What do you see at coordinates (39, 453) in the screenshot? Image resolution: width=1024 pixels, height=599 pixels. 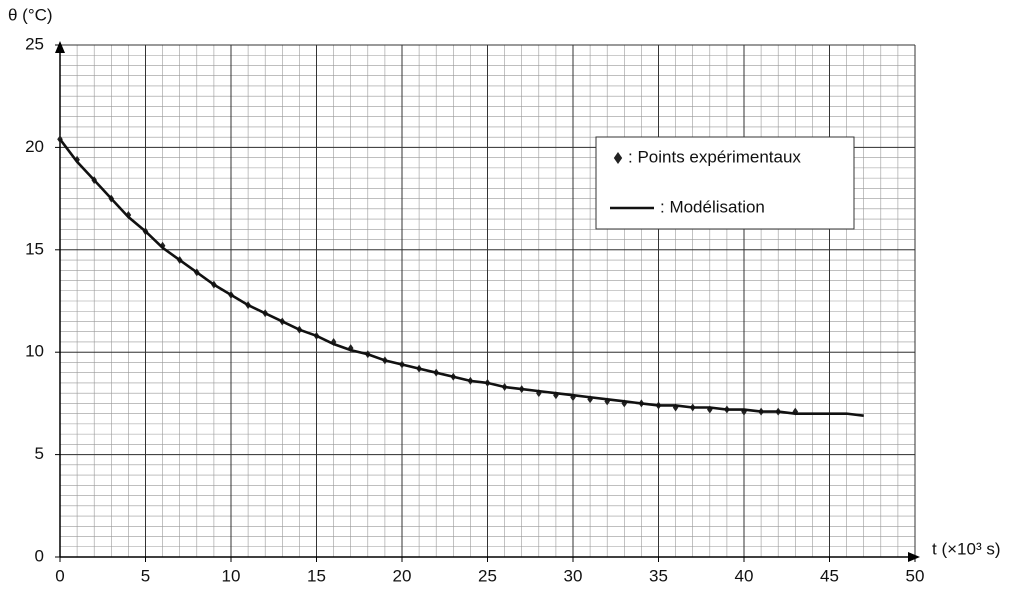 I see `y-tick-label: 5` at bounding box center [39, 453].